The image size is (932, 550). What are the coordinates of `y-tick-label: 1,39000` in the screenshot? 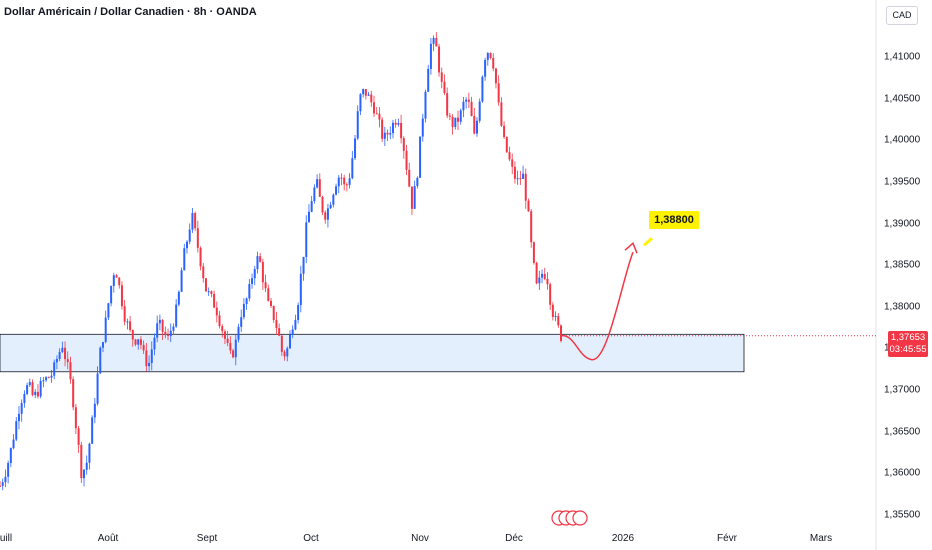 It's located at (902, 224).